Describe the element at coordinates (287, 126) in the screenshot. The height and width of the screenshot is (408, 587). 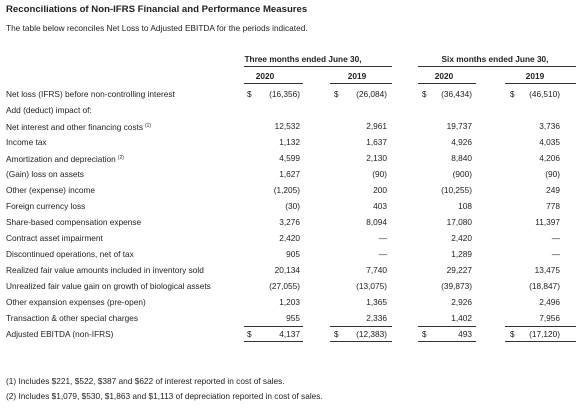
I see `cell-value: 12,532` at that location.